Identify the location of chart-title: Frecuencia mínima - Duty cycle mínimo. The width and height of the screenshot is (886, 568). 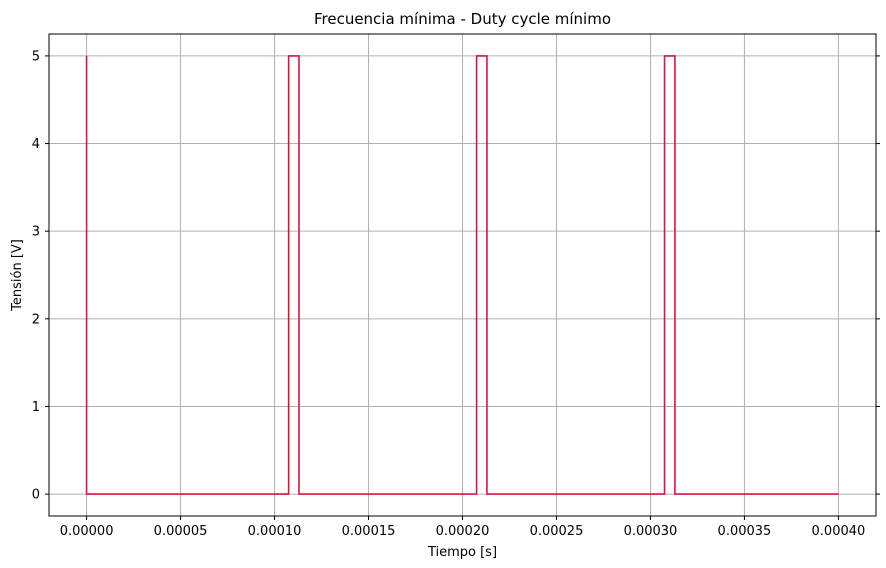
(462, 19).